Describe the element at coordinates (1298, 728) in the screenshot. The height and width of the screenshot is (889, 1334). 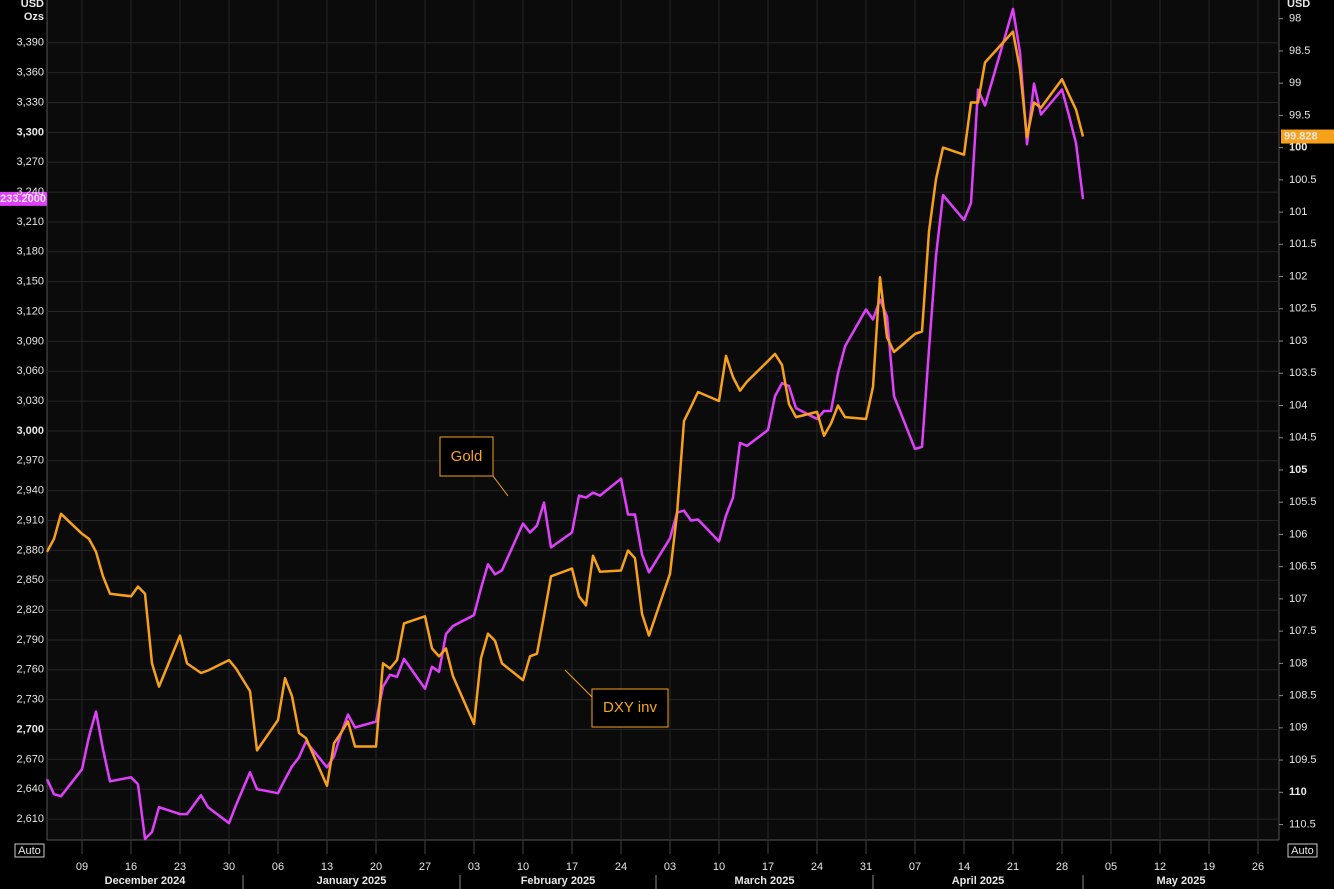
I see `y2-tick-label: 109` at that location.